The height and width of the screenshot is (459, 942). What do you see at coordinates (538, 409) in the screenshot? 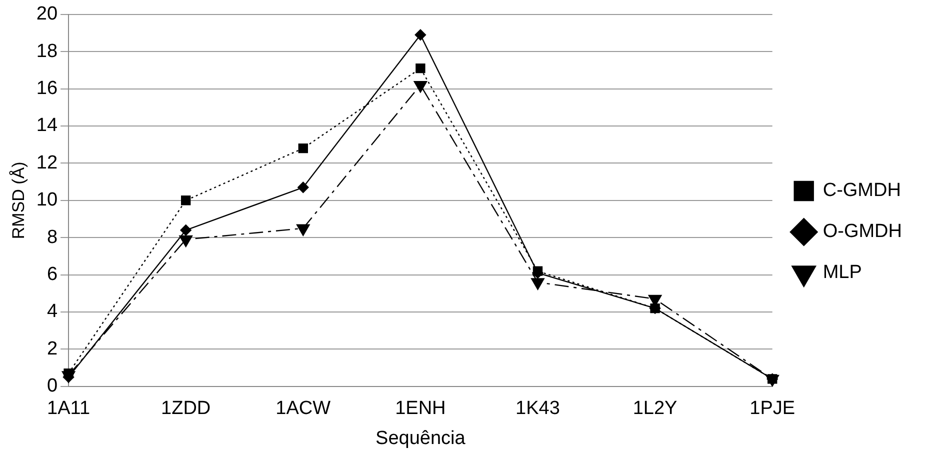
I see `x-tick-label: 1K43` at bounding box center [538, 409].